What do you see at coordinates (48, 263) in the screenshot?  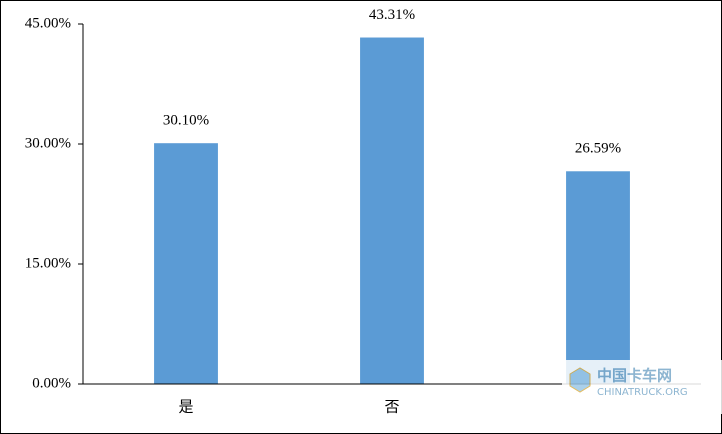 I see `y-tick-label: 15.00%` at bounding box center [48, 263].